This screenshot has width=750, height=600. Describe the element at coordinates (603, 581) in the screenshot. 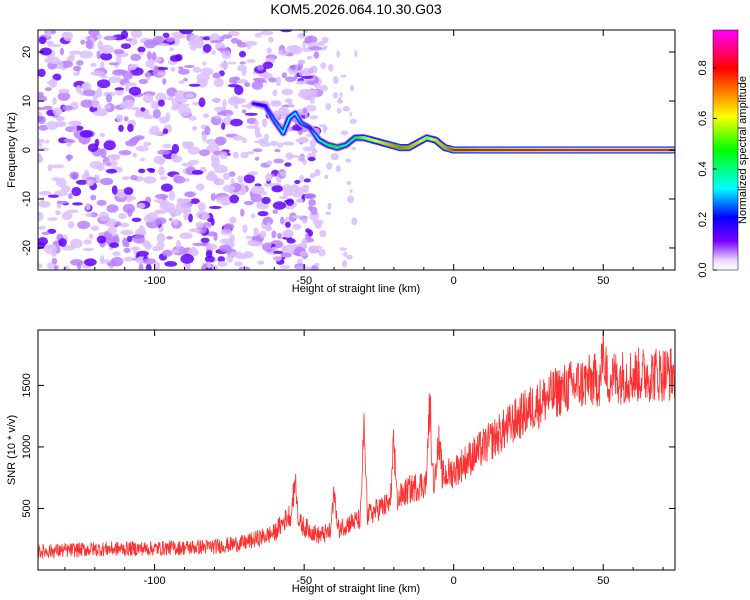

I see `x-tick-label: 50` at that location.